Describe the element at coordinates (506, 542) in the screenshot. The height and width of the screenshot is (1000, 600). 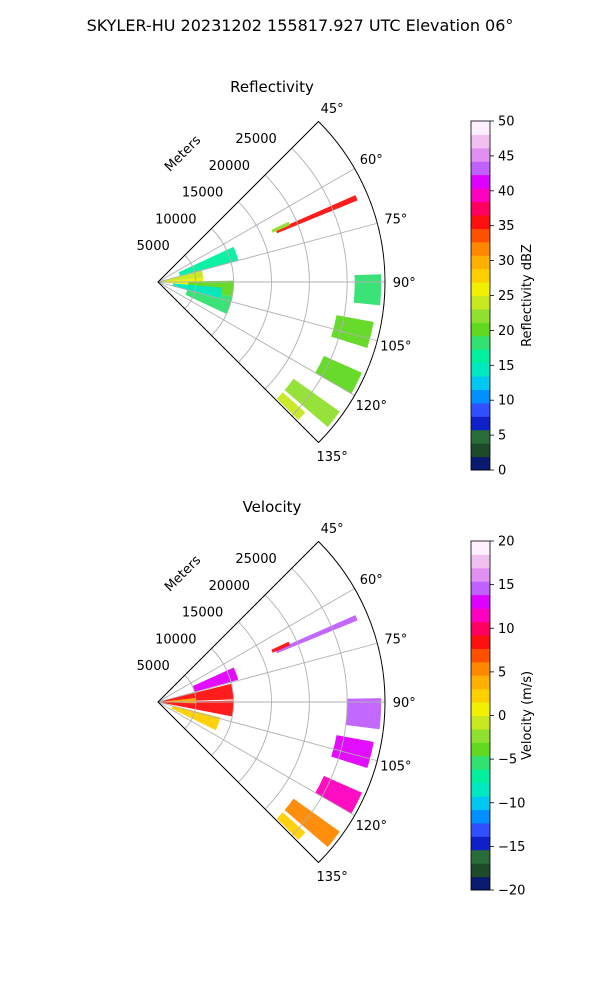
I see `colorbar-tick-label: 20` at that location.